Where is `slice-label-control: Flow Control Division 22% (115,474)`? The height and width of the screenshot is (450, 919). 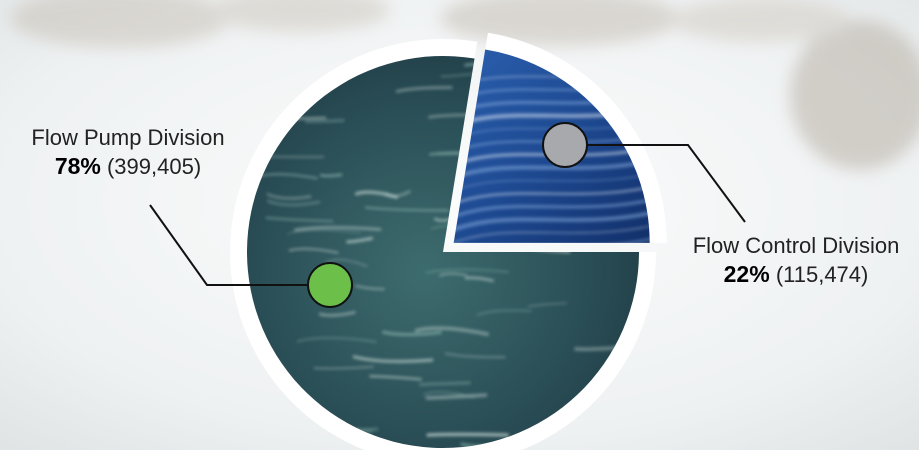 slice-label-control: Flow Control Division 22% (115,474) is located at coordinates (796, 260).